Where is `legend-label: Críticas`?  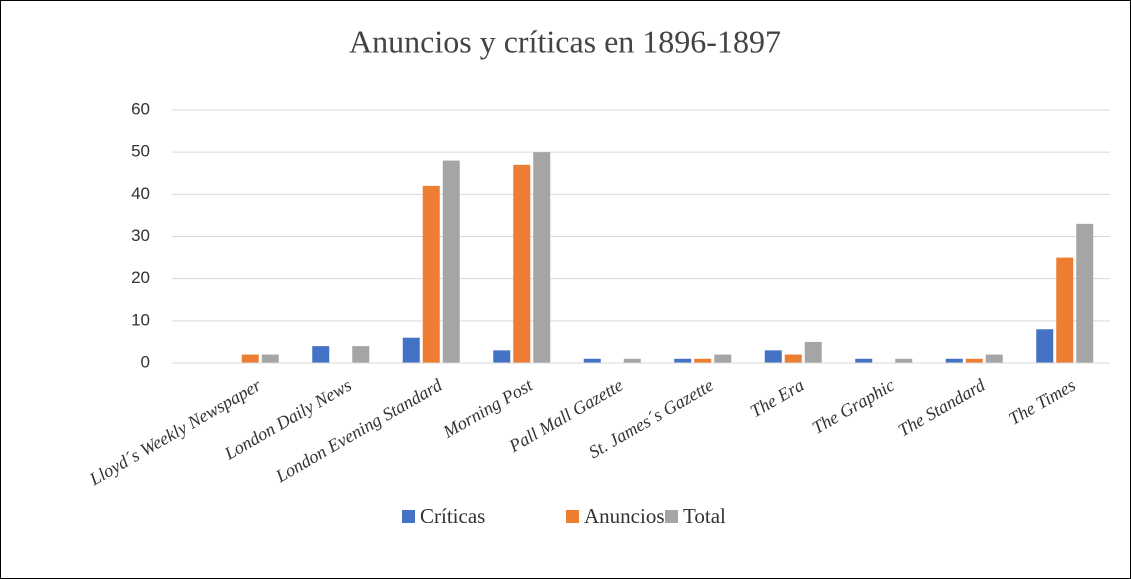 legend-label: Críticas is located at coordinates (452, 516).